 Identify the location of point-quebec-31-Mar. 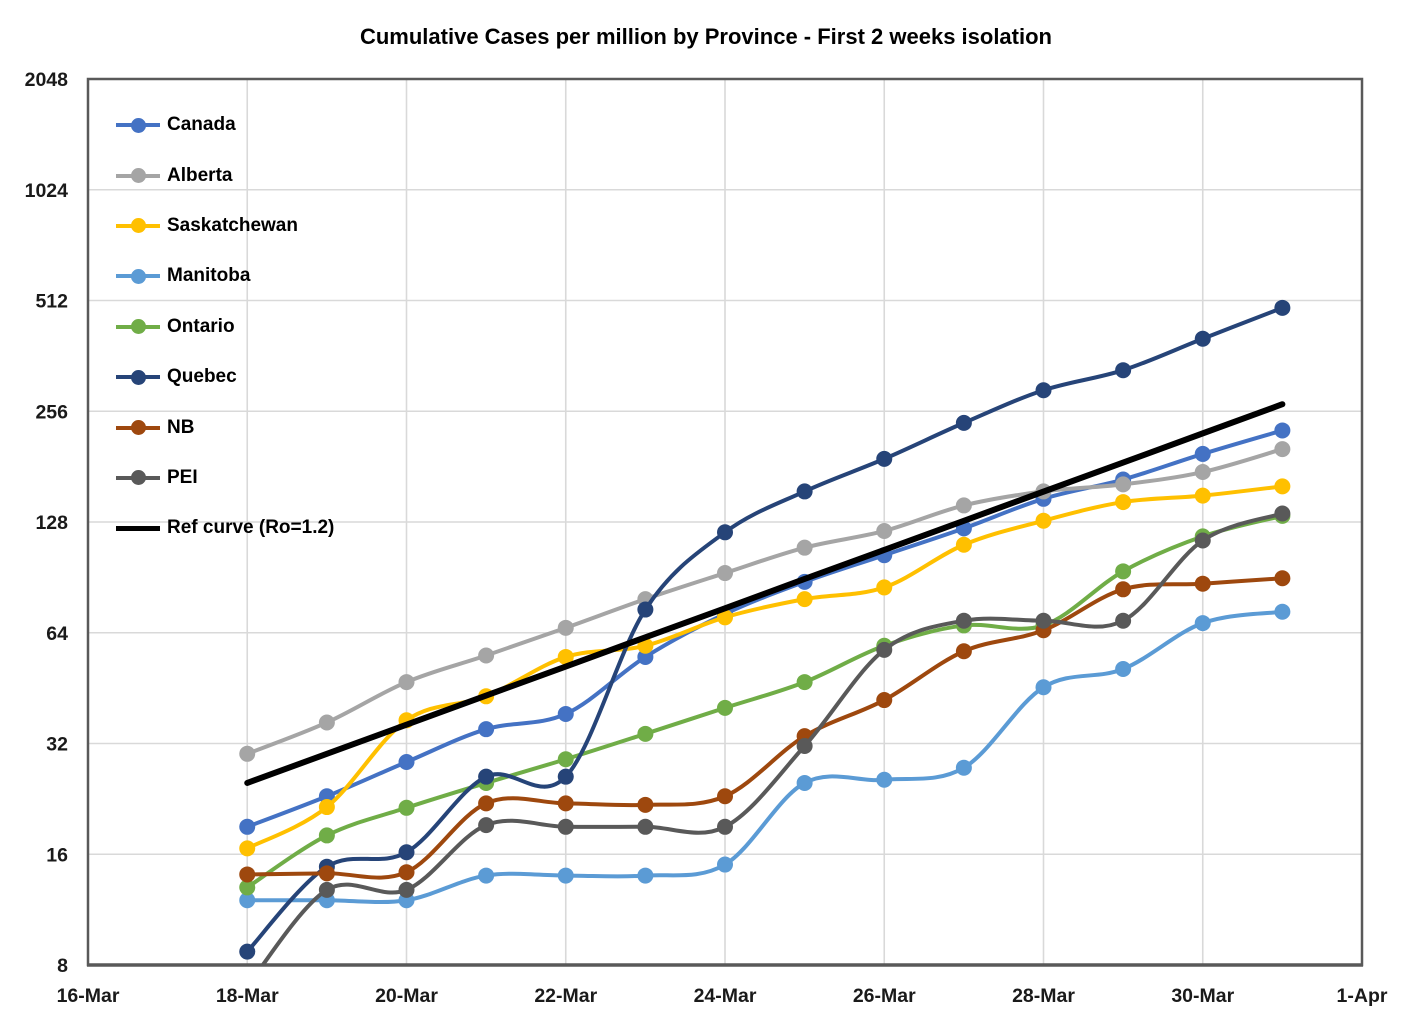
(1282, 307).